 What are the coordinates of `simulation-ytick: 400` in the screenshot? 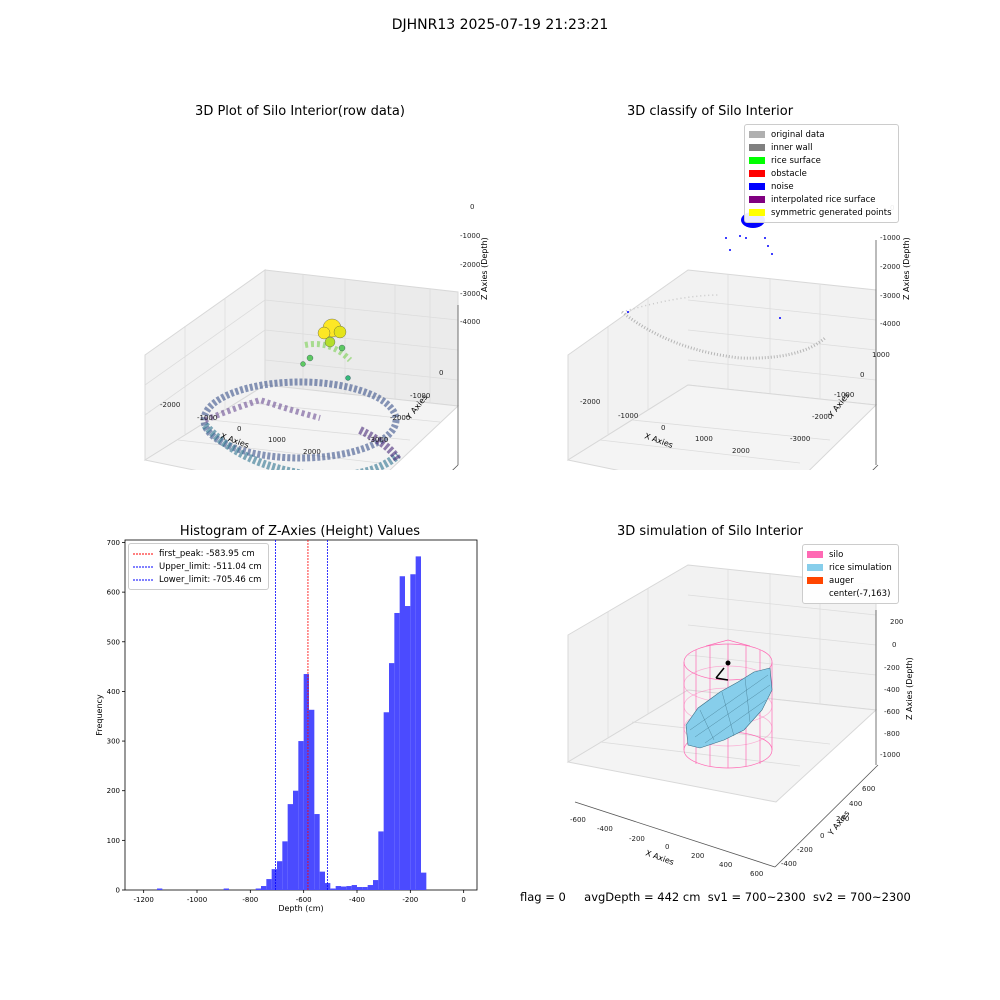 It's located at (855, 804).